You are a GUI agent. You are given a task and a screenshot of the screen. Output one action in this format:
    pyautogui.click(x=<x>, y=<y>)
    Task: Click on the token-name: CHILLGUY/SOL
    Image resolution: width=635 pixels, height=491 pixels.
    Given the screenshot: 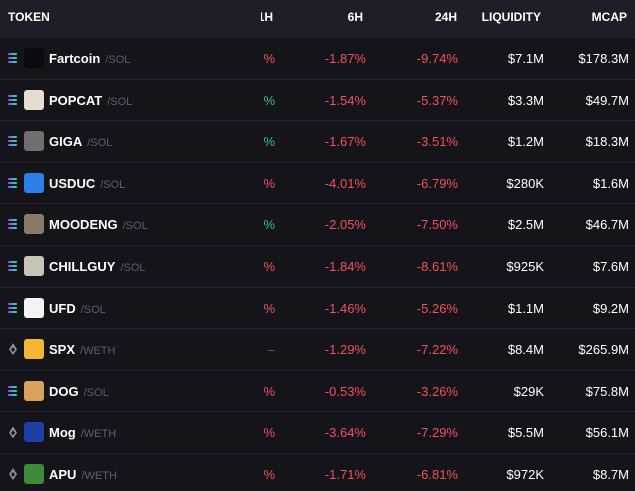 What is the action you would take?
    pyautogui.click(x=97, y=266)
    